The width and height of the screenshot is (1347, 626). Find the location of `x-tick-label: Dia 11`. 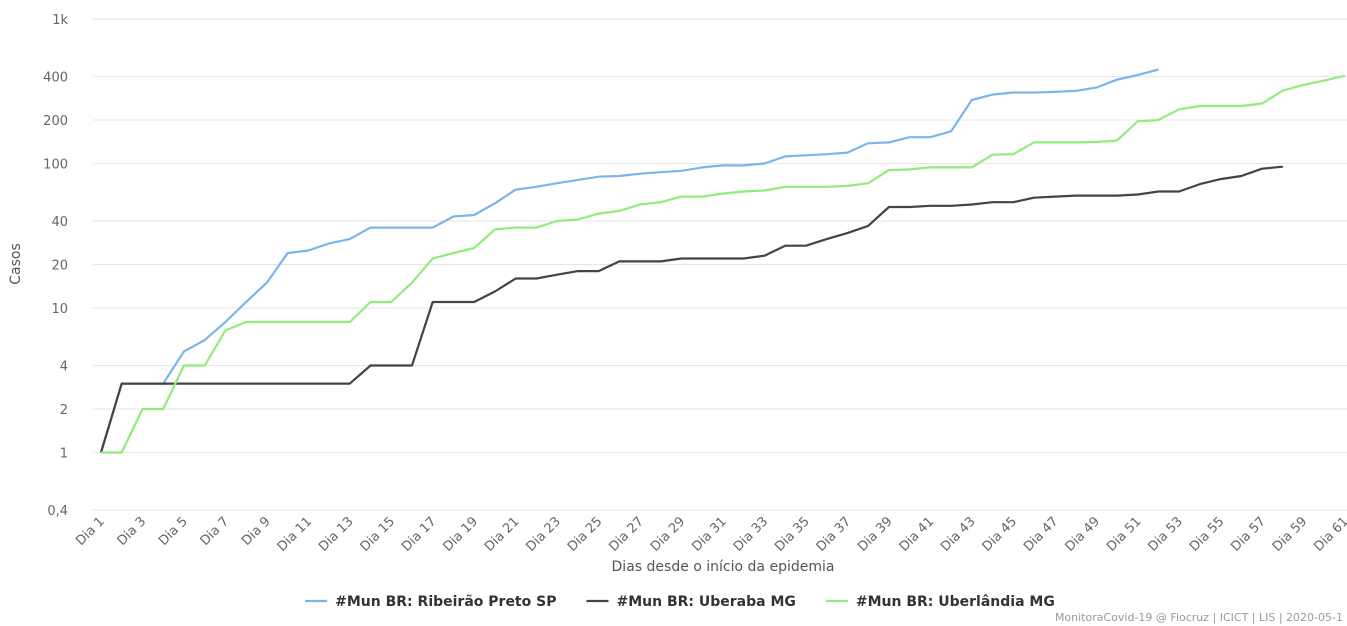

x-tick-label: Dia 11 is located at coordinates (295, 534).